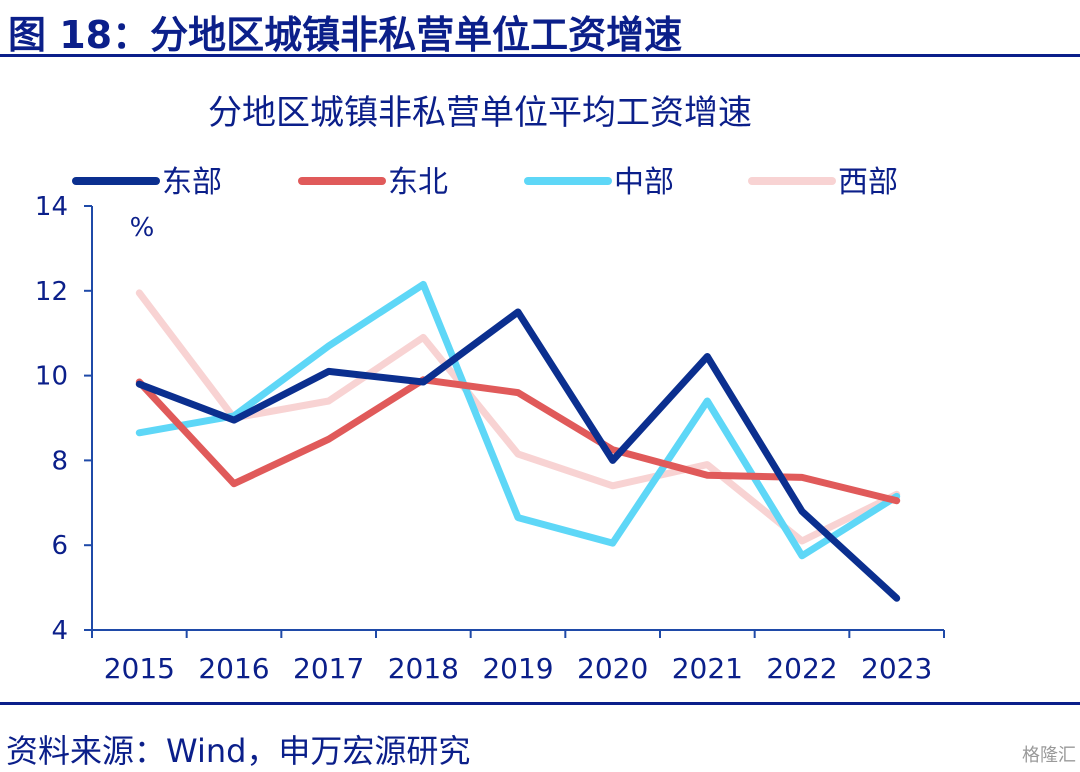 The image size is (1080, 772). What do you see at coordinates (540, 55) in the screenshot?
I see `top-rule` at bounding box center [540, 55].